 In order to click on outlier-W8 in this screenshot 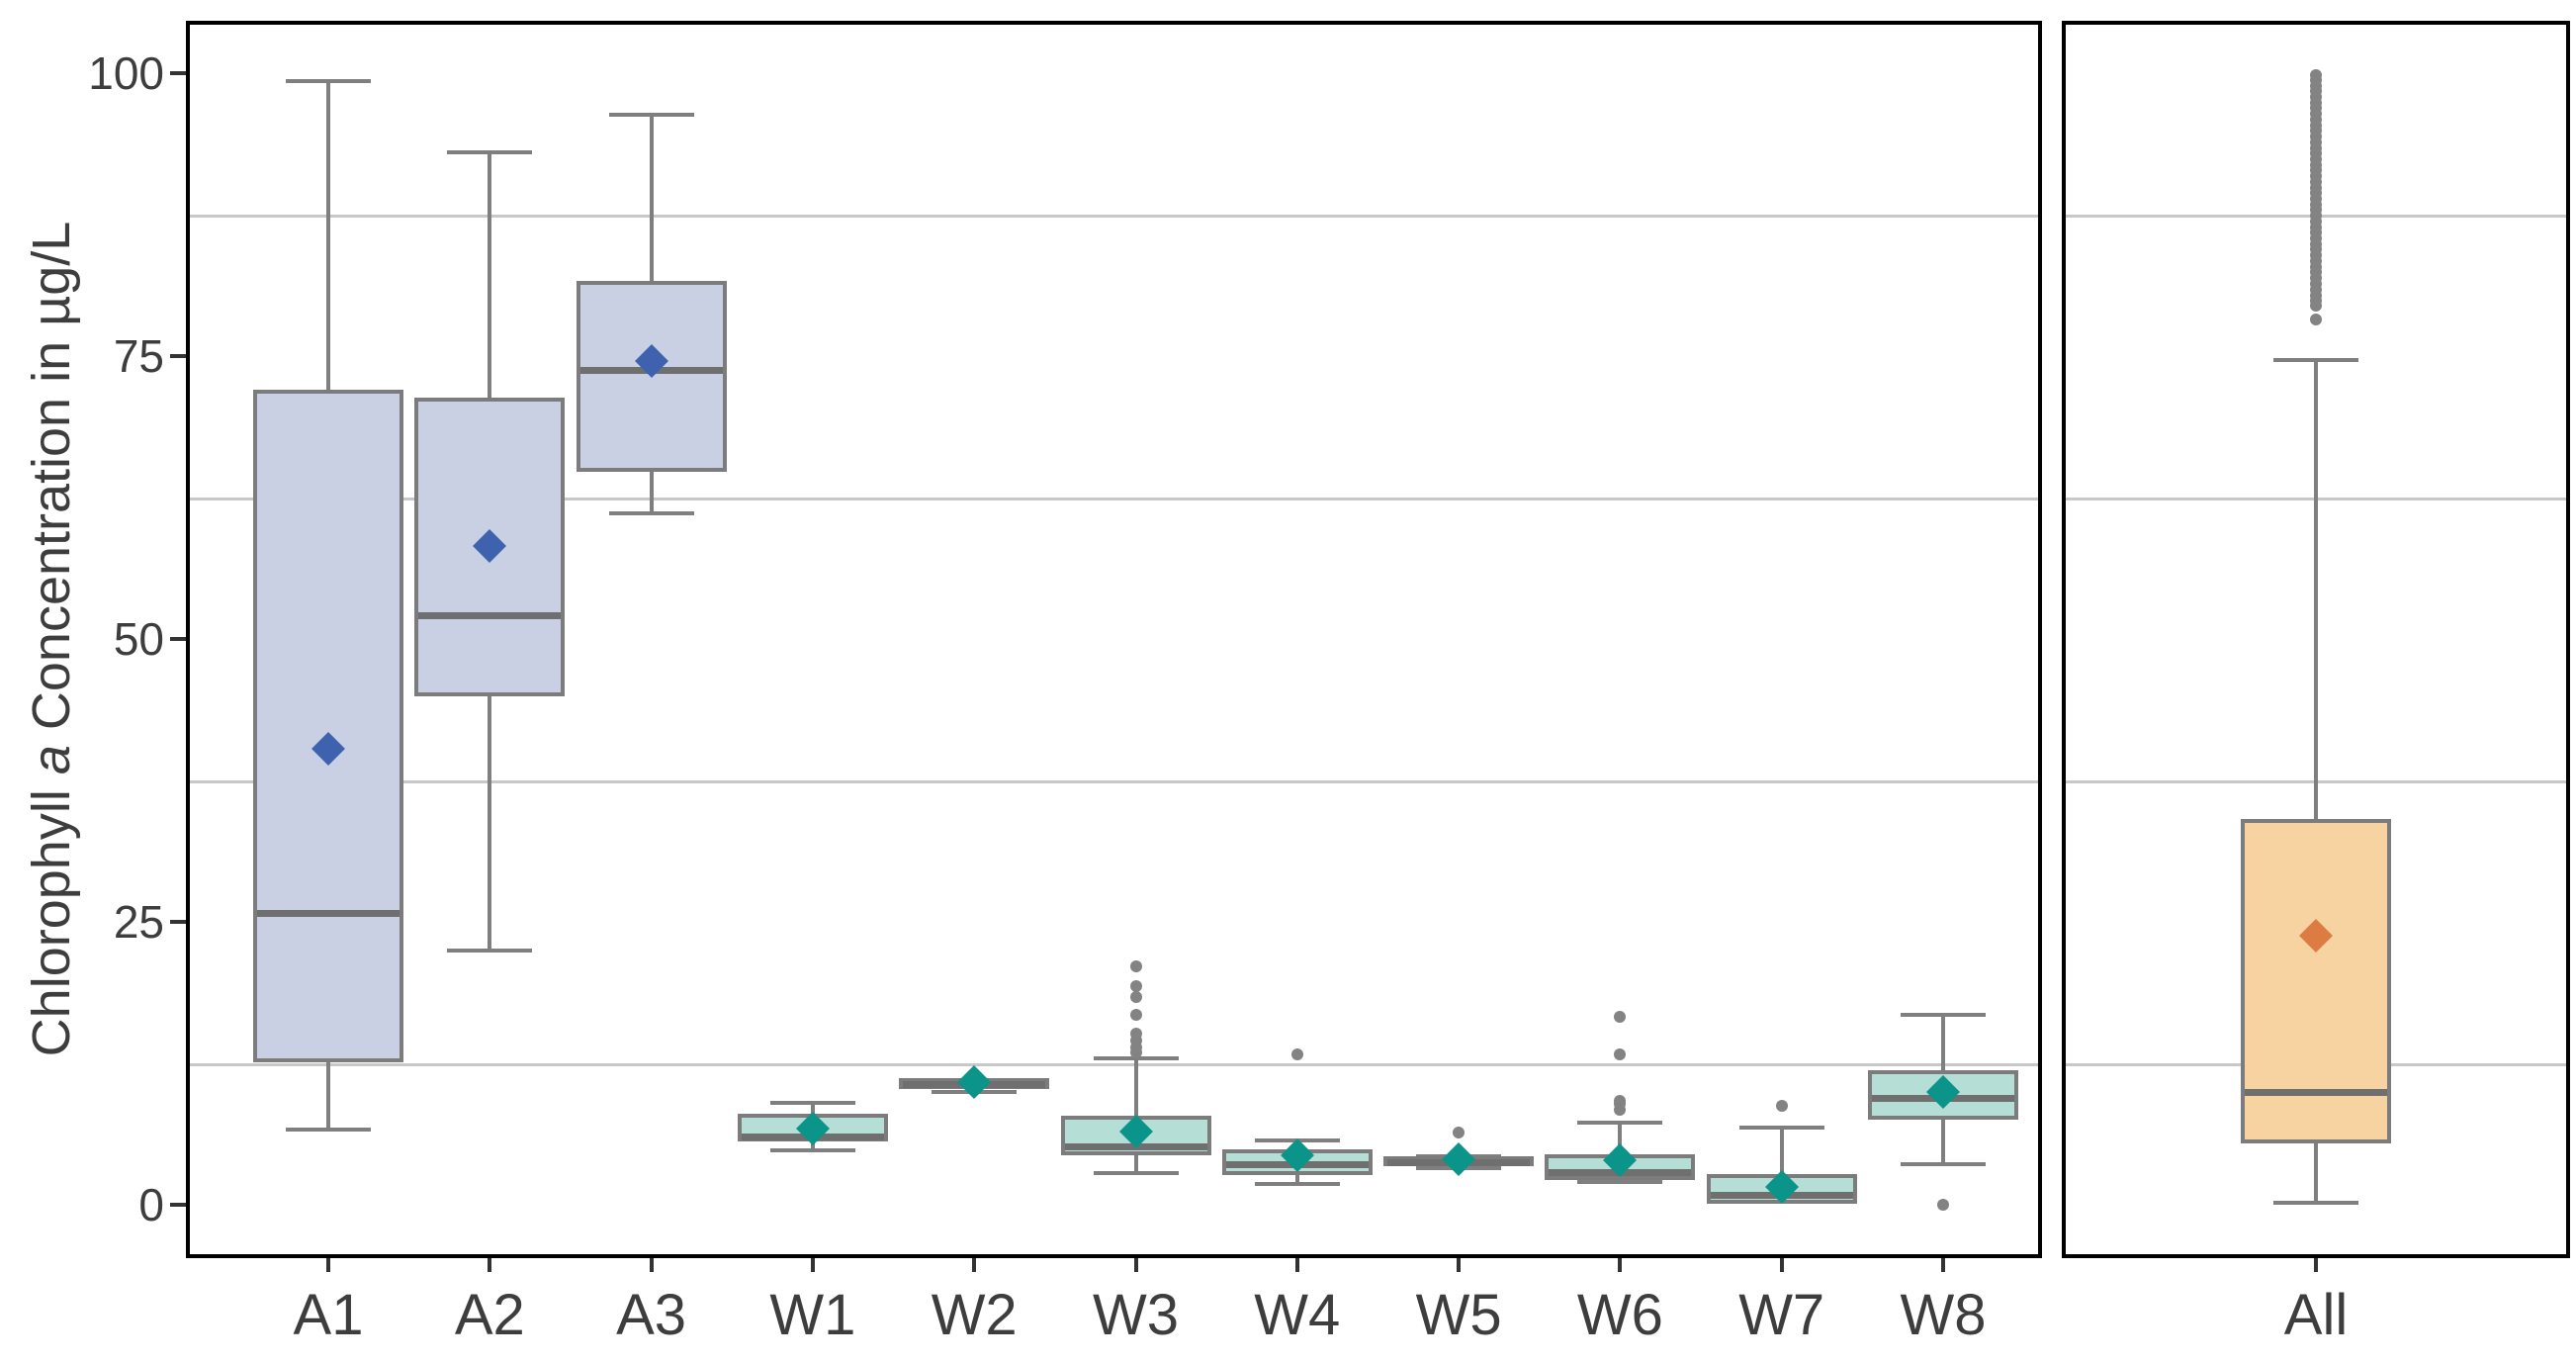, I will do `click(1943, 1205)`.